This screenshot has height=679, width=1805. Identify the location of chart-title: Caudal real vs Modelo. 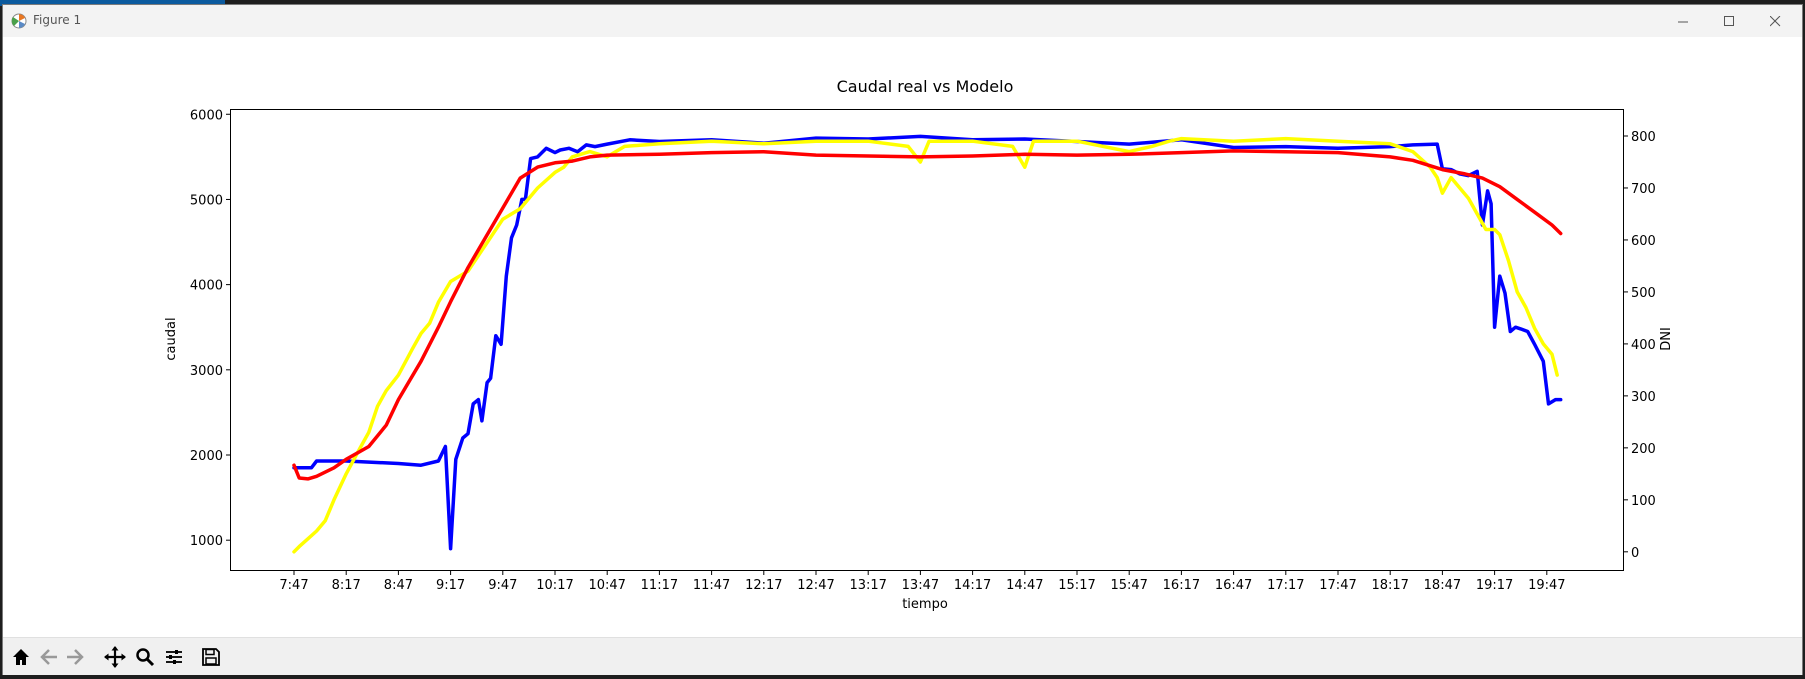
(925, 86).